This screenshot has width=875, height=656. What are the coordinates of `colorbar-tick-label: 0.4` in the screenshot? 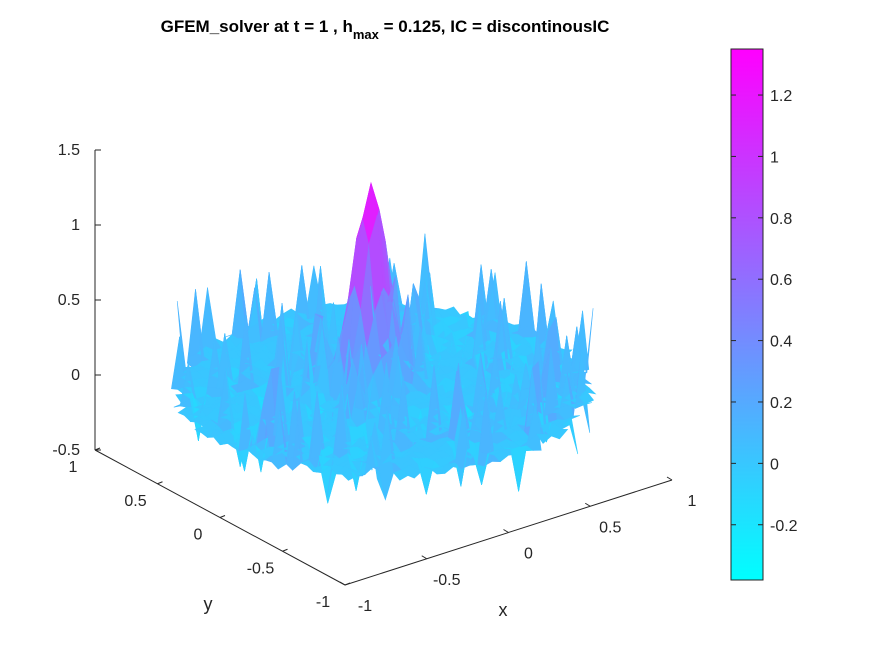 It's located at (781, 342).